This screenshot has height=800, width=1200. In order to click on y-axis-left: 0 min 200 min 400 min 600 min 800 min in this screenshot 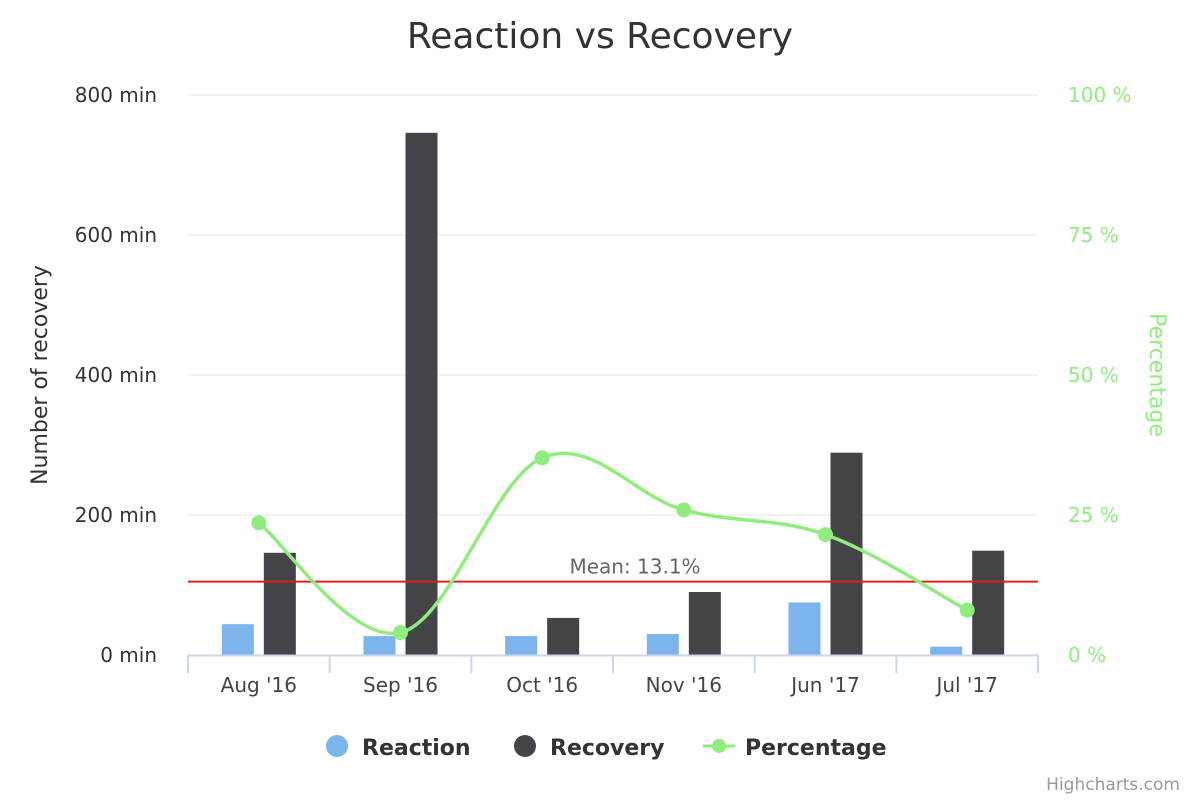, I will do `click(116, 375)`.